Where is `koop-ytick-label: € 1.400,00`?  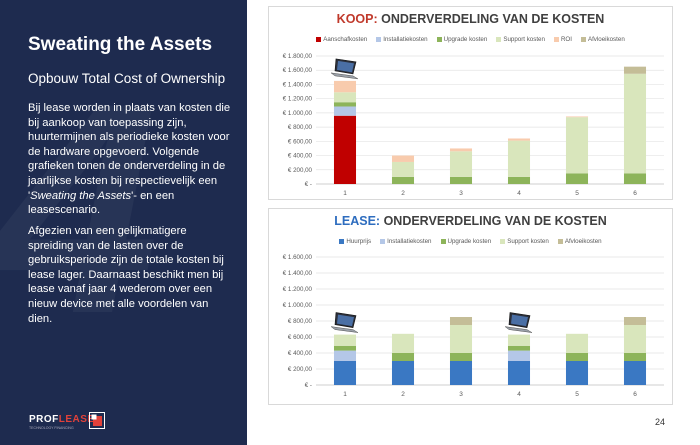 koop-ytick-label: € 1.400,00 is located at coordinates (298, 84).